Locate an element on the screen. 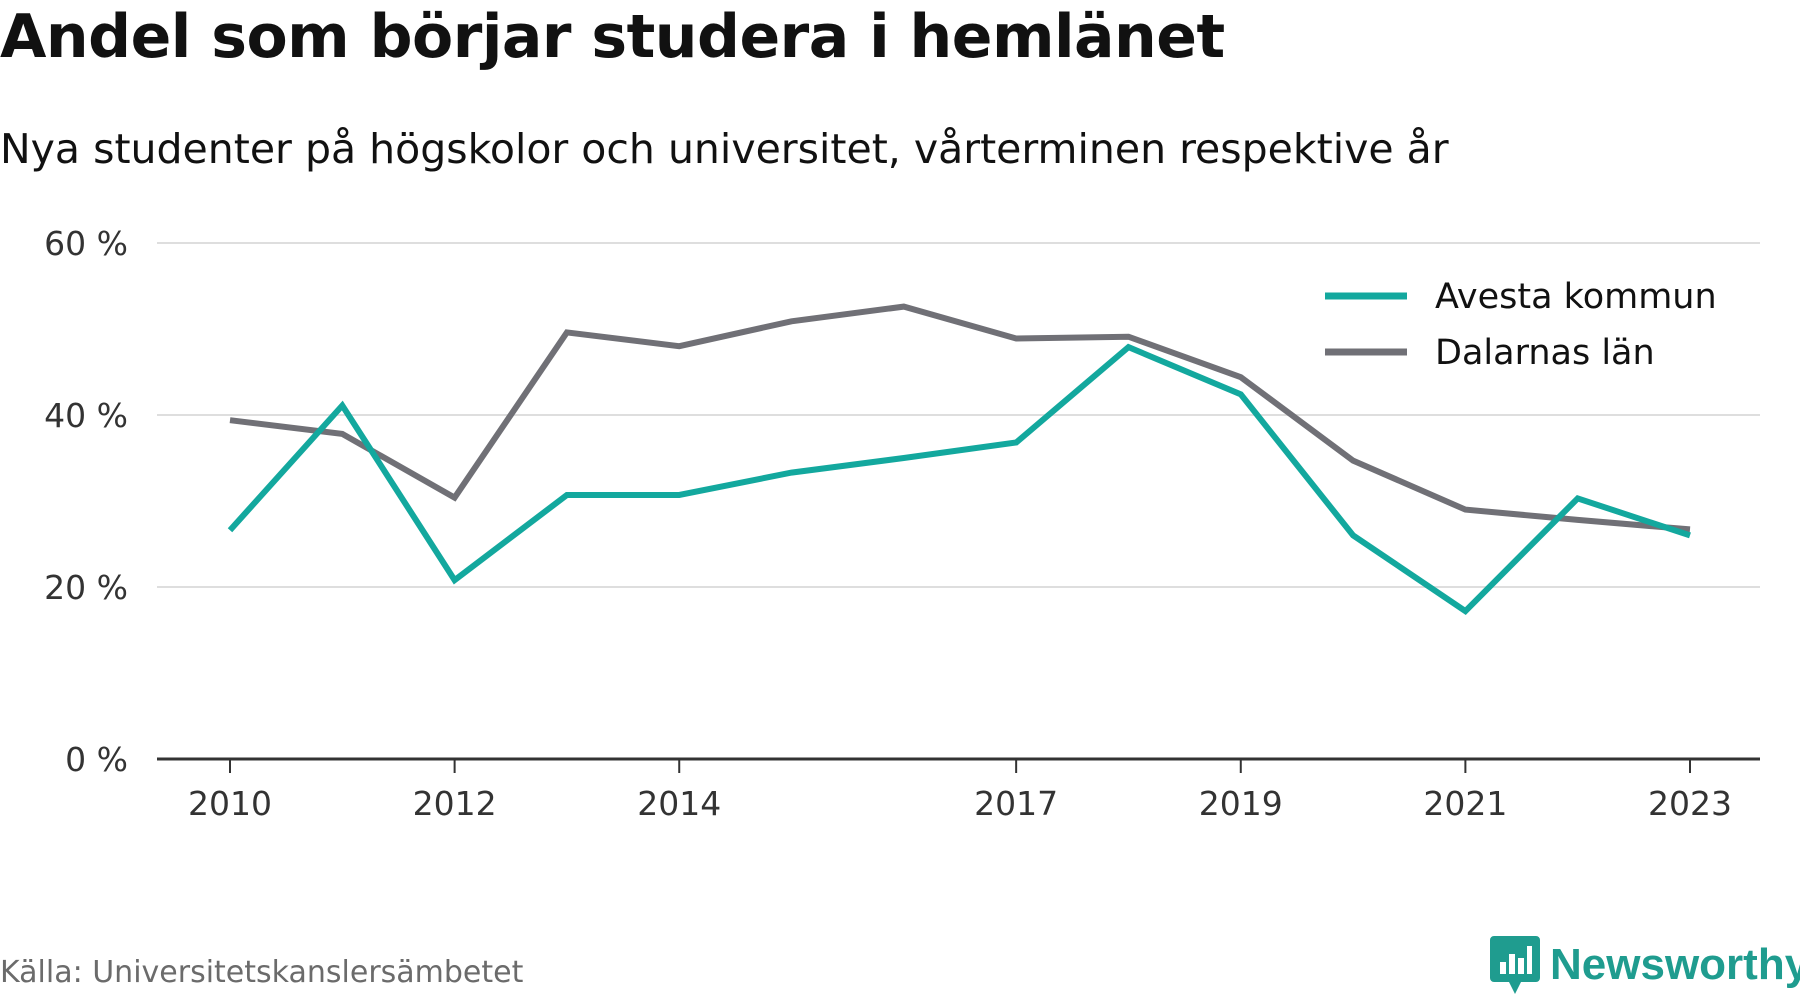 The height and width of the screenshot is (1000, 1800). newsworthy-logo-icon is located at coordinates (1515, 965).